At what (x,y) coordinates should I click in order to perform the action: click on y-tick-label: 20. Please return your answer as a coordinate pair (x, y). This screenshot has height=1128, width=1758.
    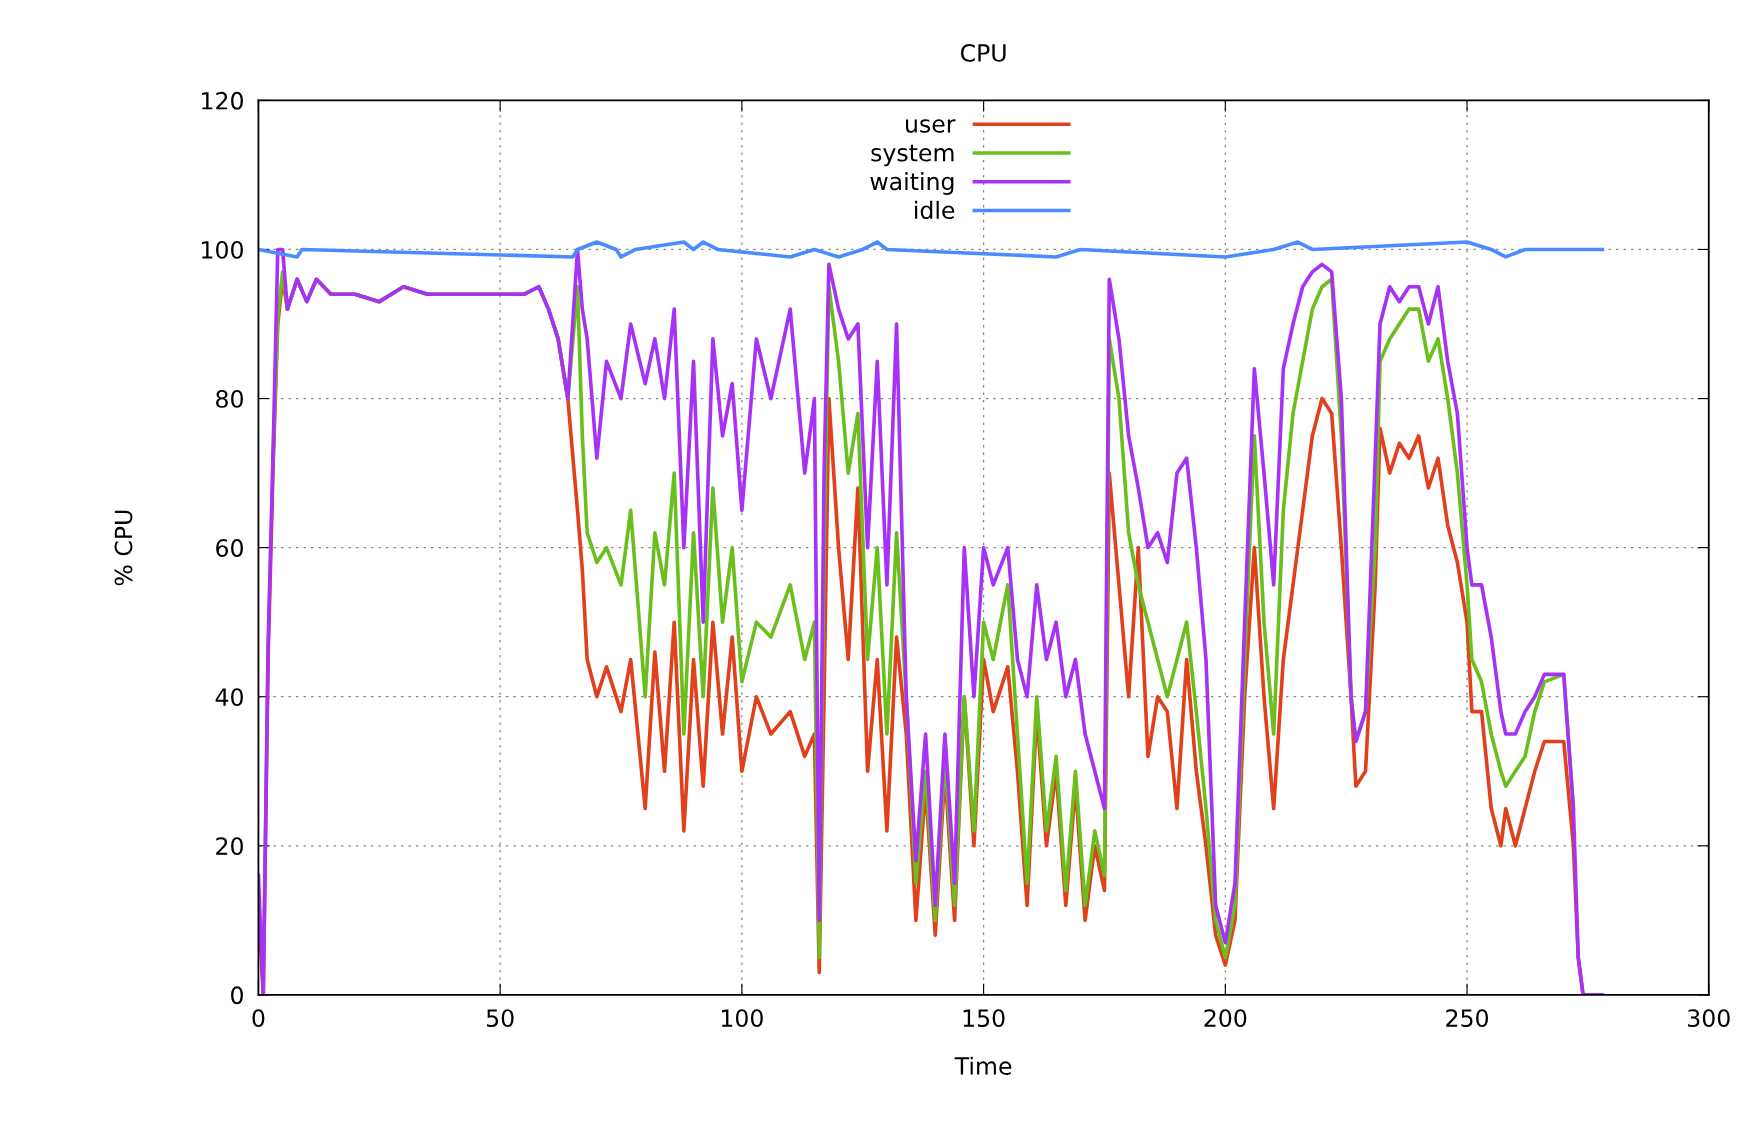
    Looking at the image, I should click on (229, 846).